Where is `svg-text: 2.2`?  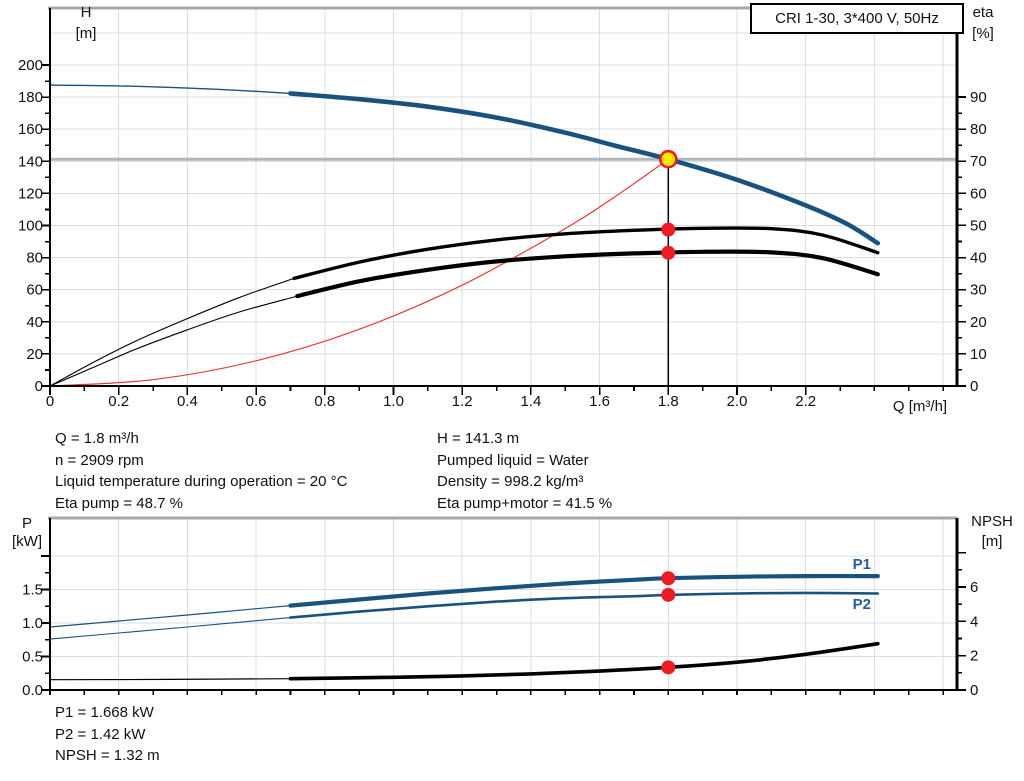 svg-text: 2.2 is located at coordinates (805, 401).